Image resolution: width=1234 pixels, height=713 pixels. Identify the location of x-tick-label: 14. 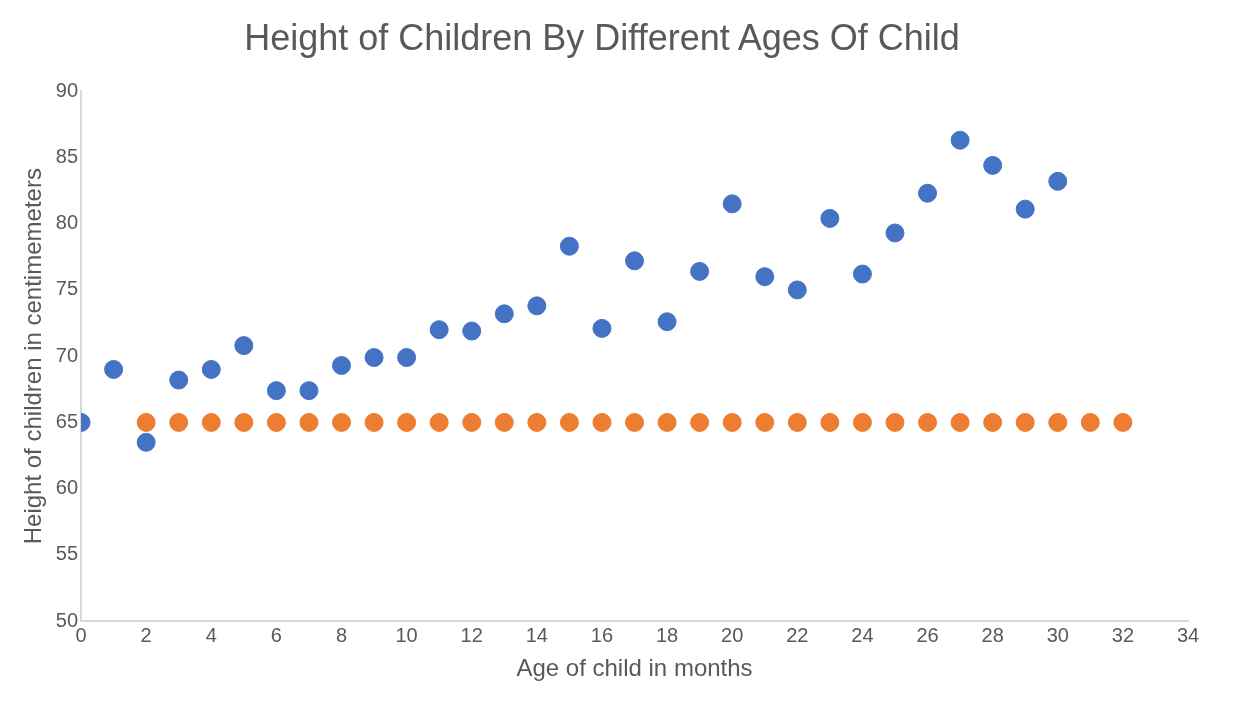
(536, 634).